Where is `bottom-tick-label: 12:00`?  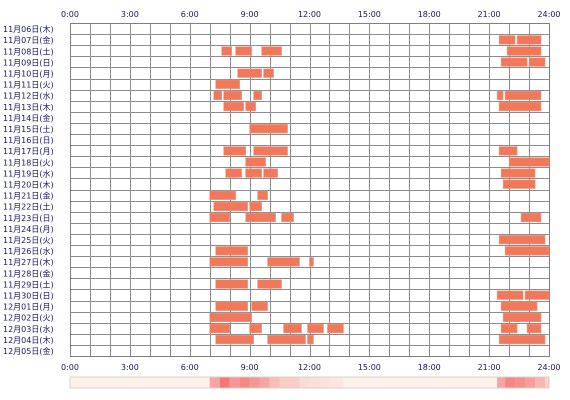 bottom-tick-label: 12:00 is located at coordinates (309, 367).